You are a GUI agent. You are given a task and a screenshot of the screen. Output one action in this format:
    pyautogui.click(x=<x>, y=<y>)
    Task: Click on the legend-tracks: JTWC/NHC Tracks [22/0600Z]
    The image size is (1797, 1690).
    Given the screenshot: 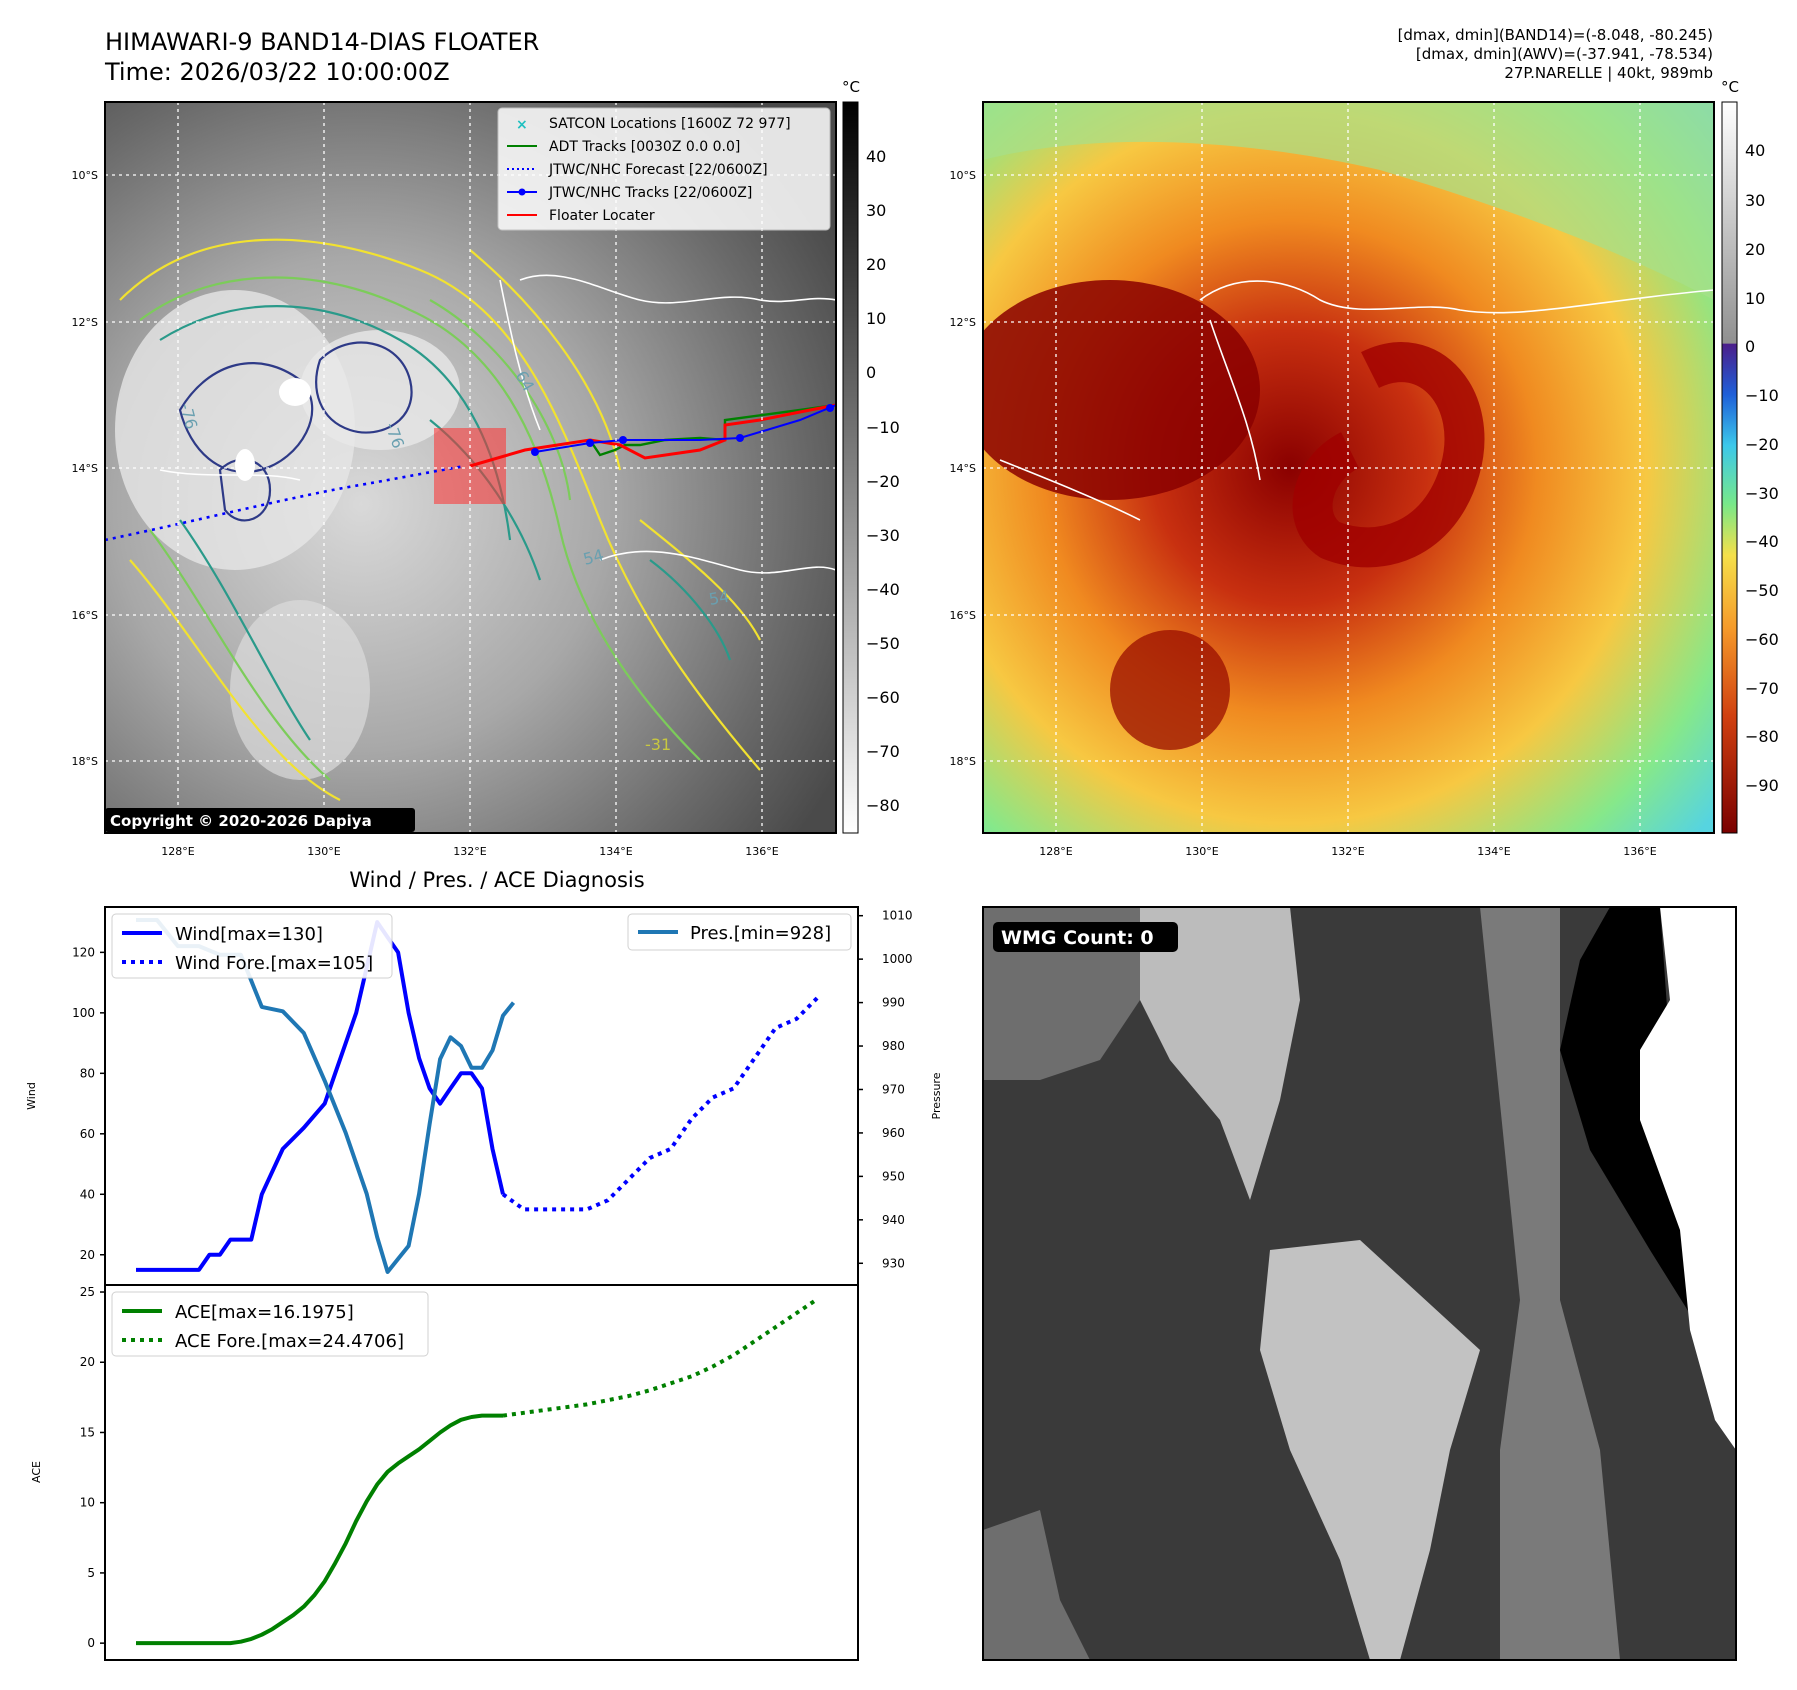 What is the action you would take?
    pyautogui.click(x=650, y=193)
    